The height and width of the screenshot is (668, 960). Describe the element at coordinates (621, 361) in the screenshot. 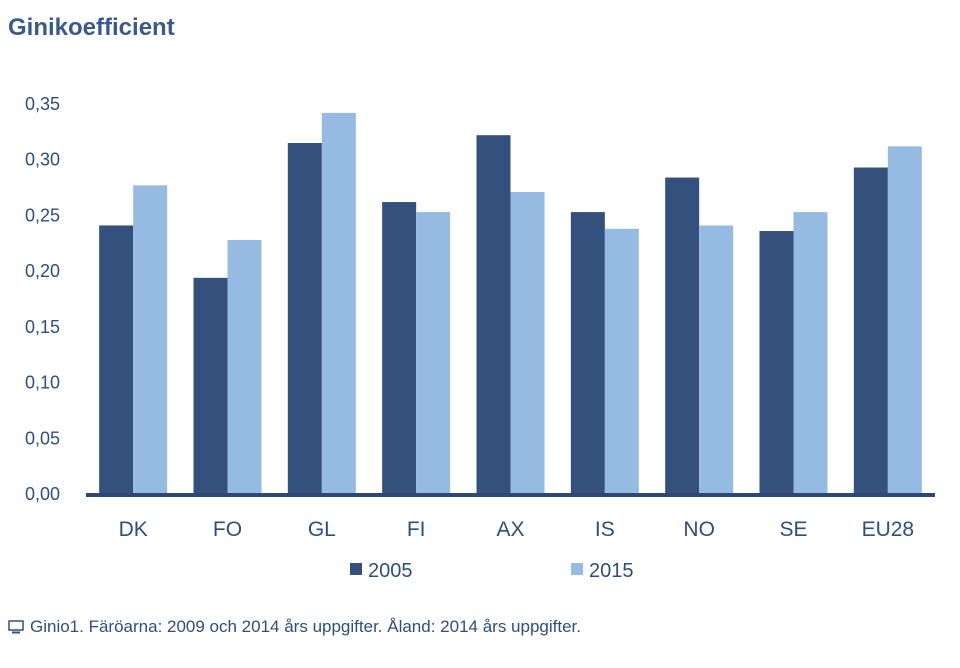

I see `bar-2015-IS` at that location.